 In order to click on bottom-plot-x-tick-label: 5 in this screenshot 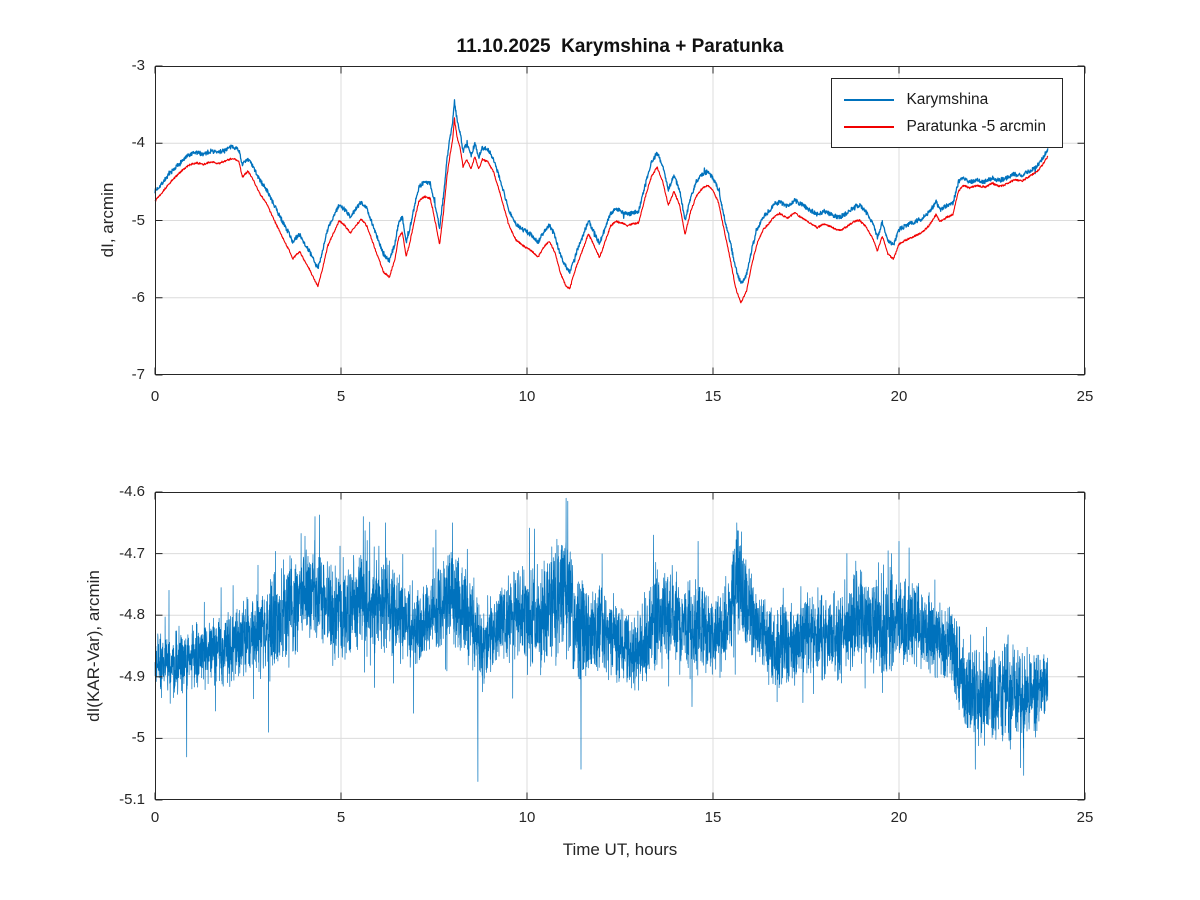, I will do `click(341, 817)`.